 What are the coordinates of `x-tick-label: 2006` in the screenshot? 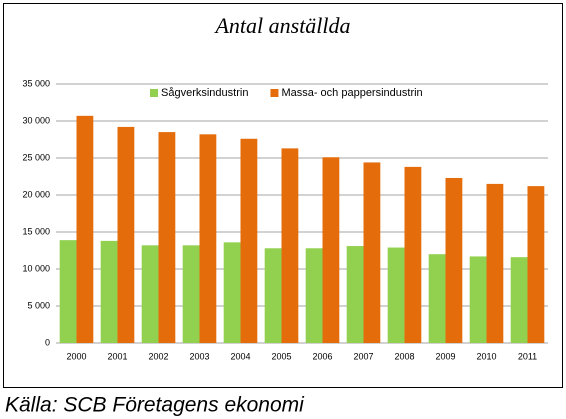 It's located at (322, 356).